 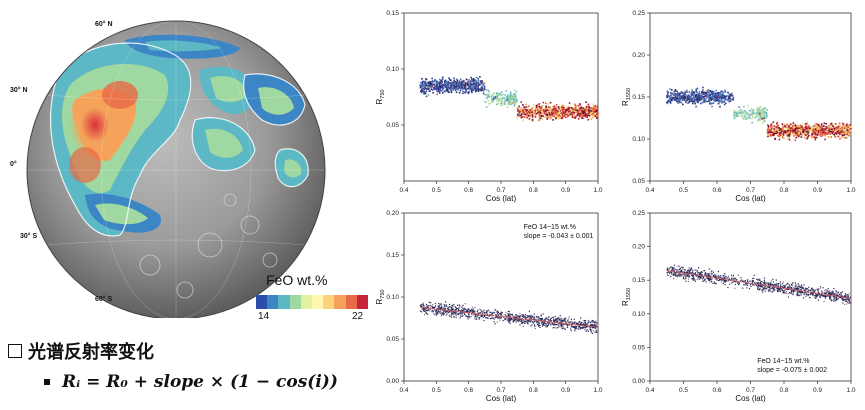 I want to click on y-tick-label: 0.15, so click(x=392, y=13).